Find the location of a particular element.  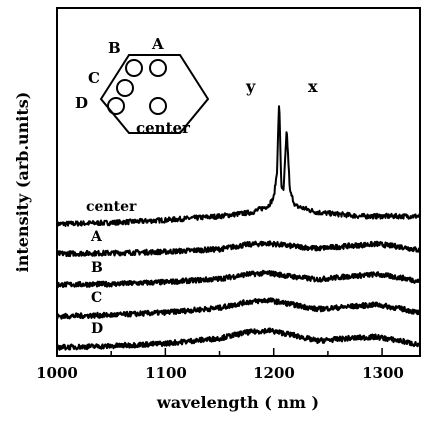

spectrum-line-d is located at coordinates (239, 339).